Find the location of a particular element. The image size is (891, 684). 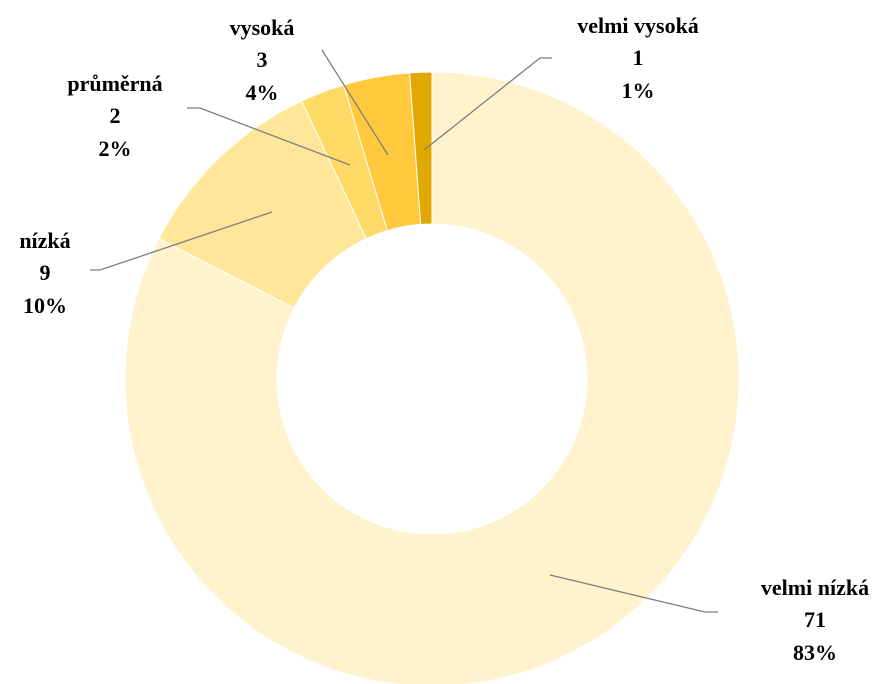

category-label: velmi vysoká is located at coordinates (638, 25).